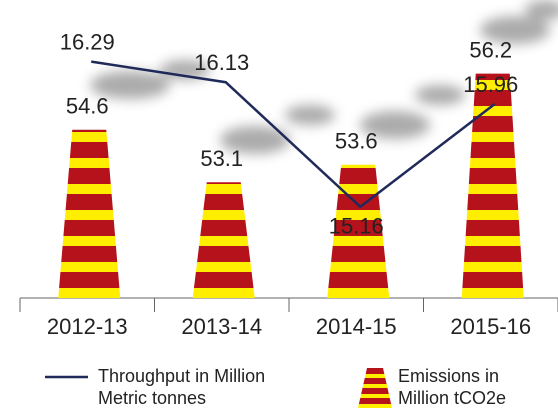 The height and width of the screenshot is (419, 558). I want to click on line-value-label: 15.16, so click(356, 226).